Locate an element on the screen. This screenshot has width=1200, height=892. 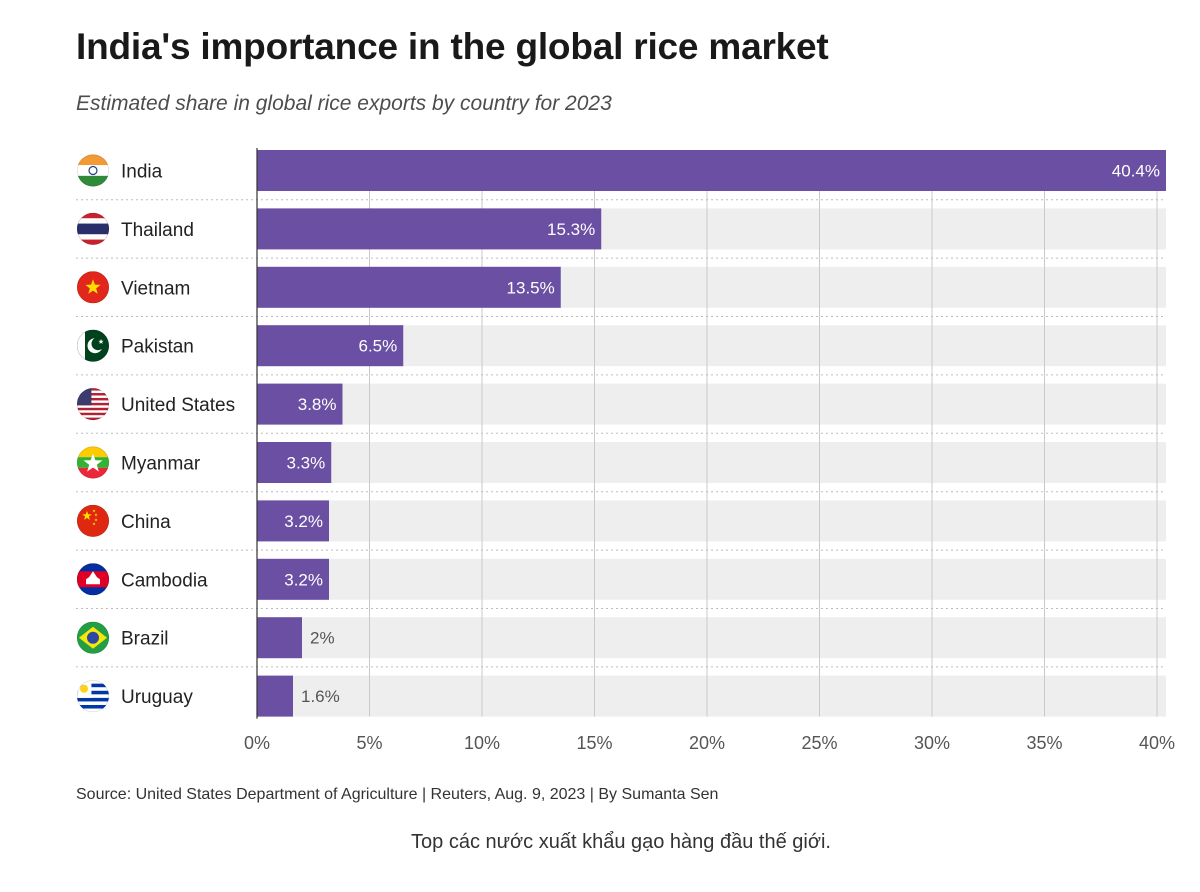
vietnam-flag-icon is located at coordinates (93, 287).